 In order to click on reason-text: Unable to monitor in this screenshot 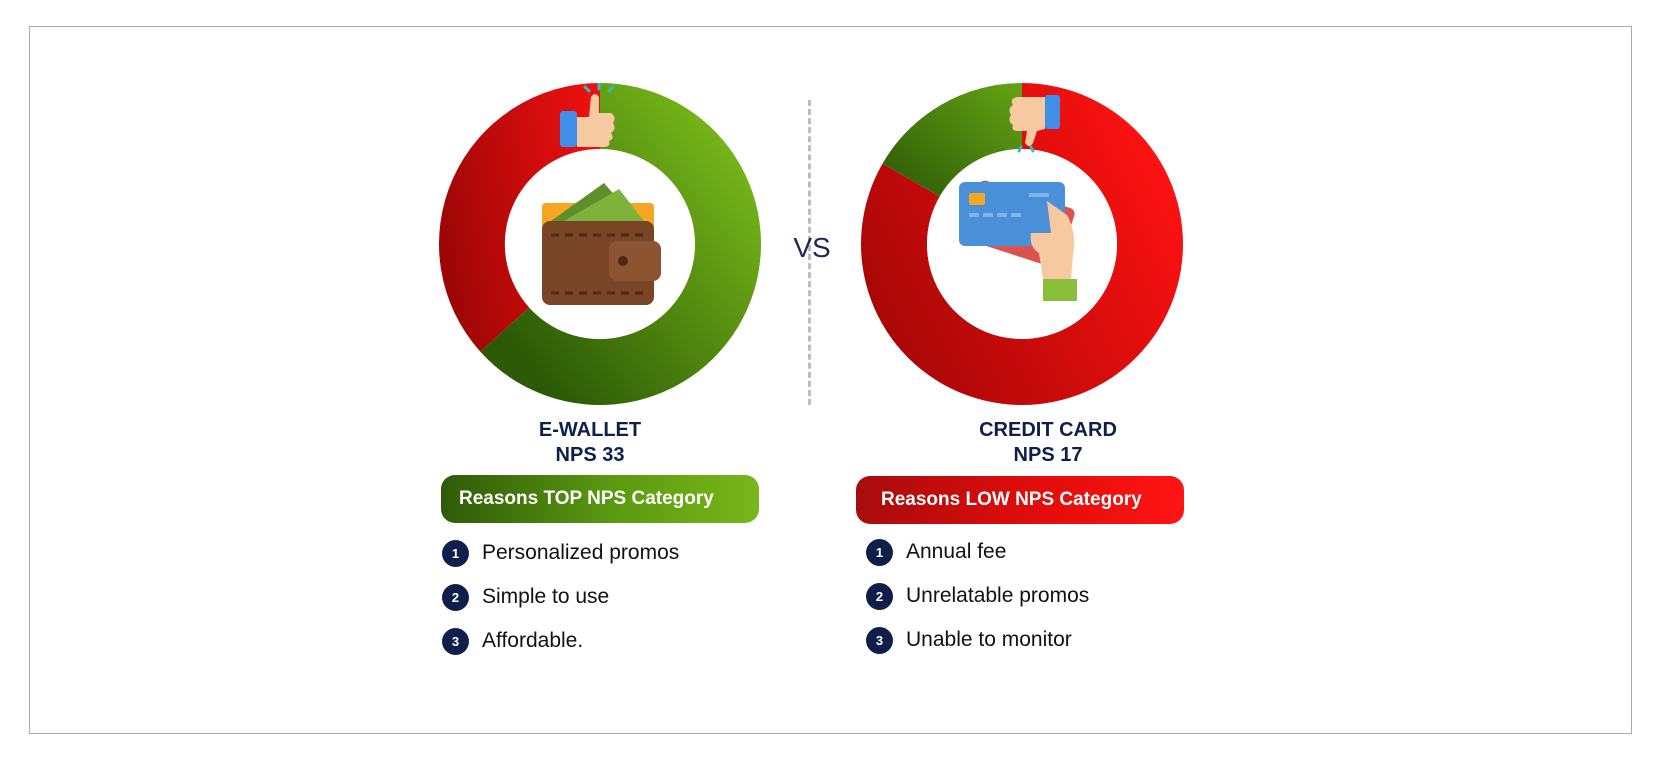, I will do `click(989, 639)`.